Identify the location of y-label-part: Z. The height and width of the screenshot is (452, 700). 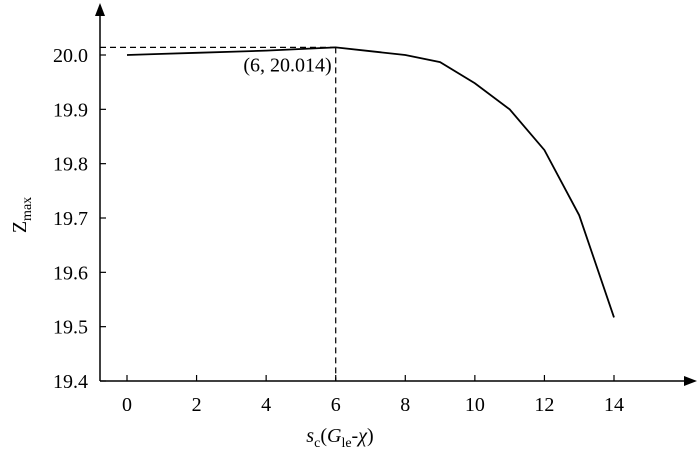
(20, 227).